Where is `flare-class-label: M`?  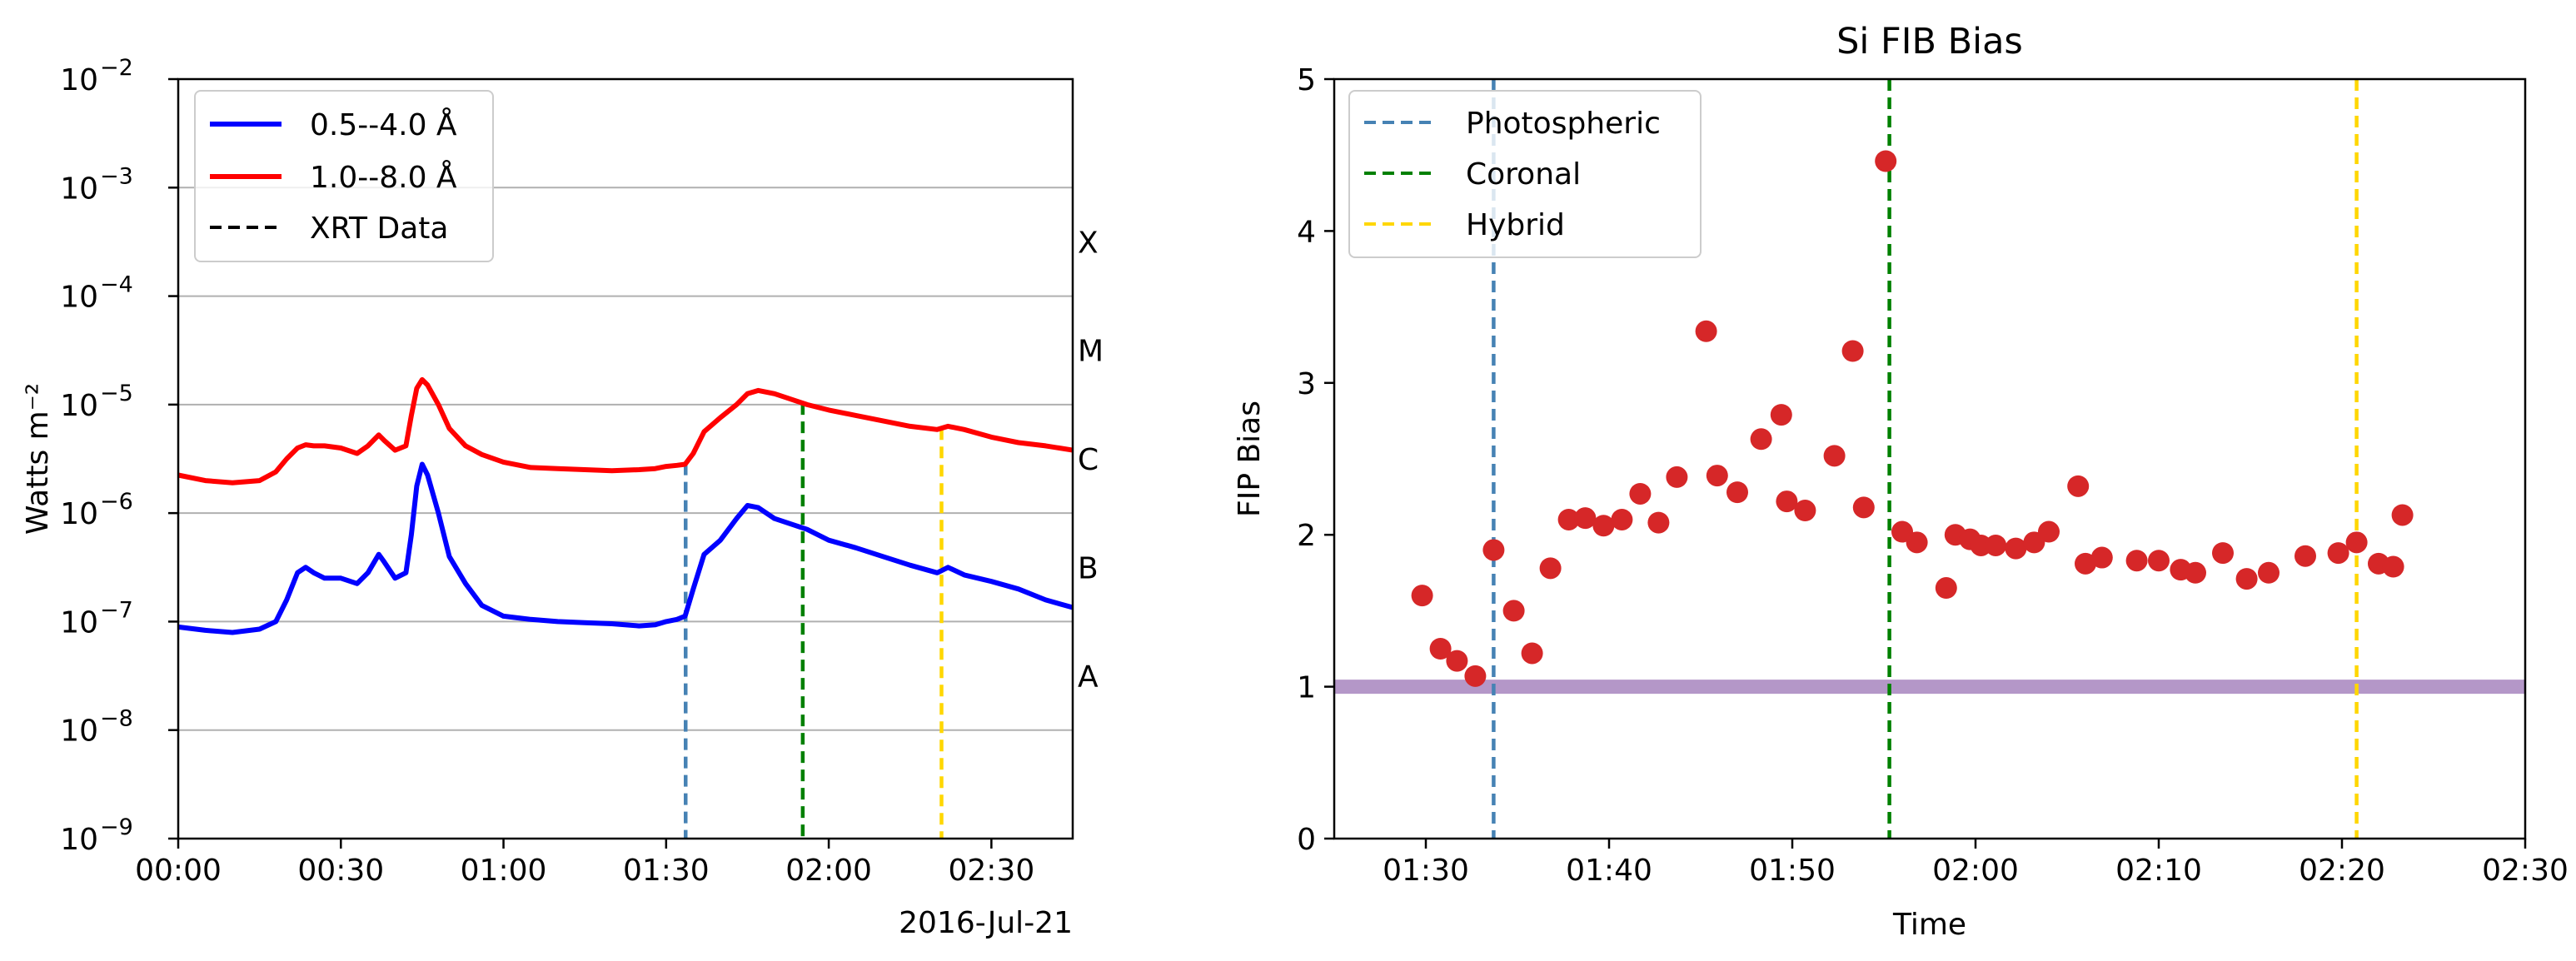 flare-class-label: M is located at coordinates (1091, 352).